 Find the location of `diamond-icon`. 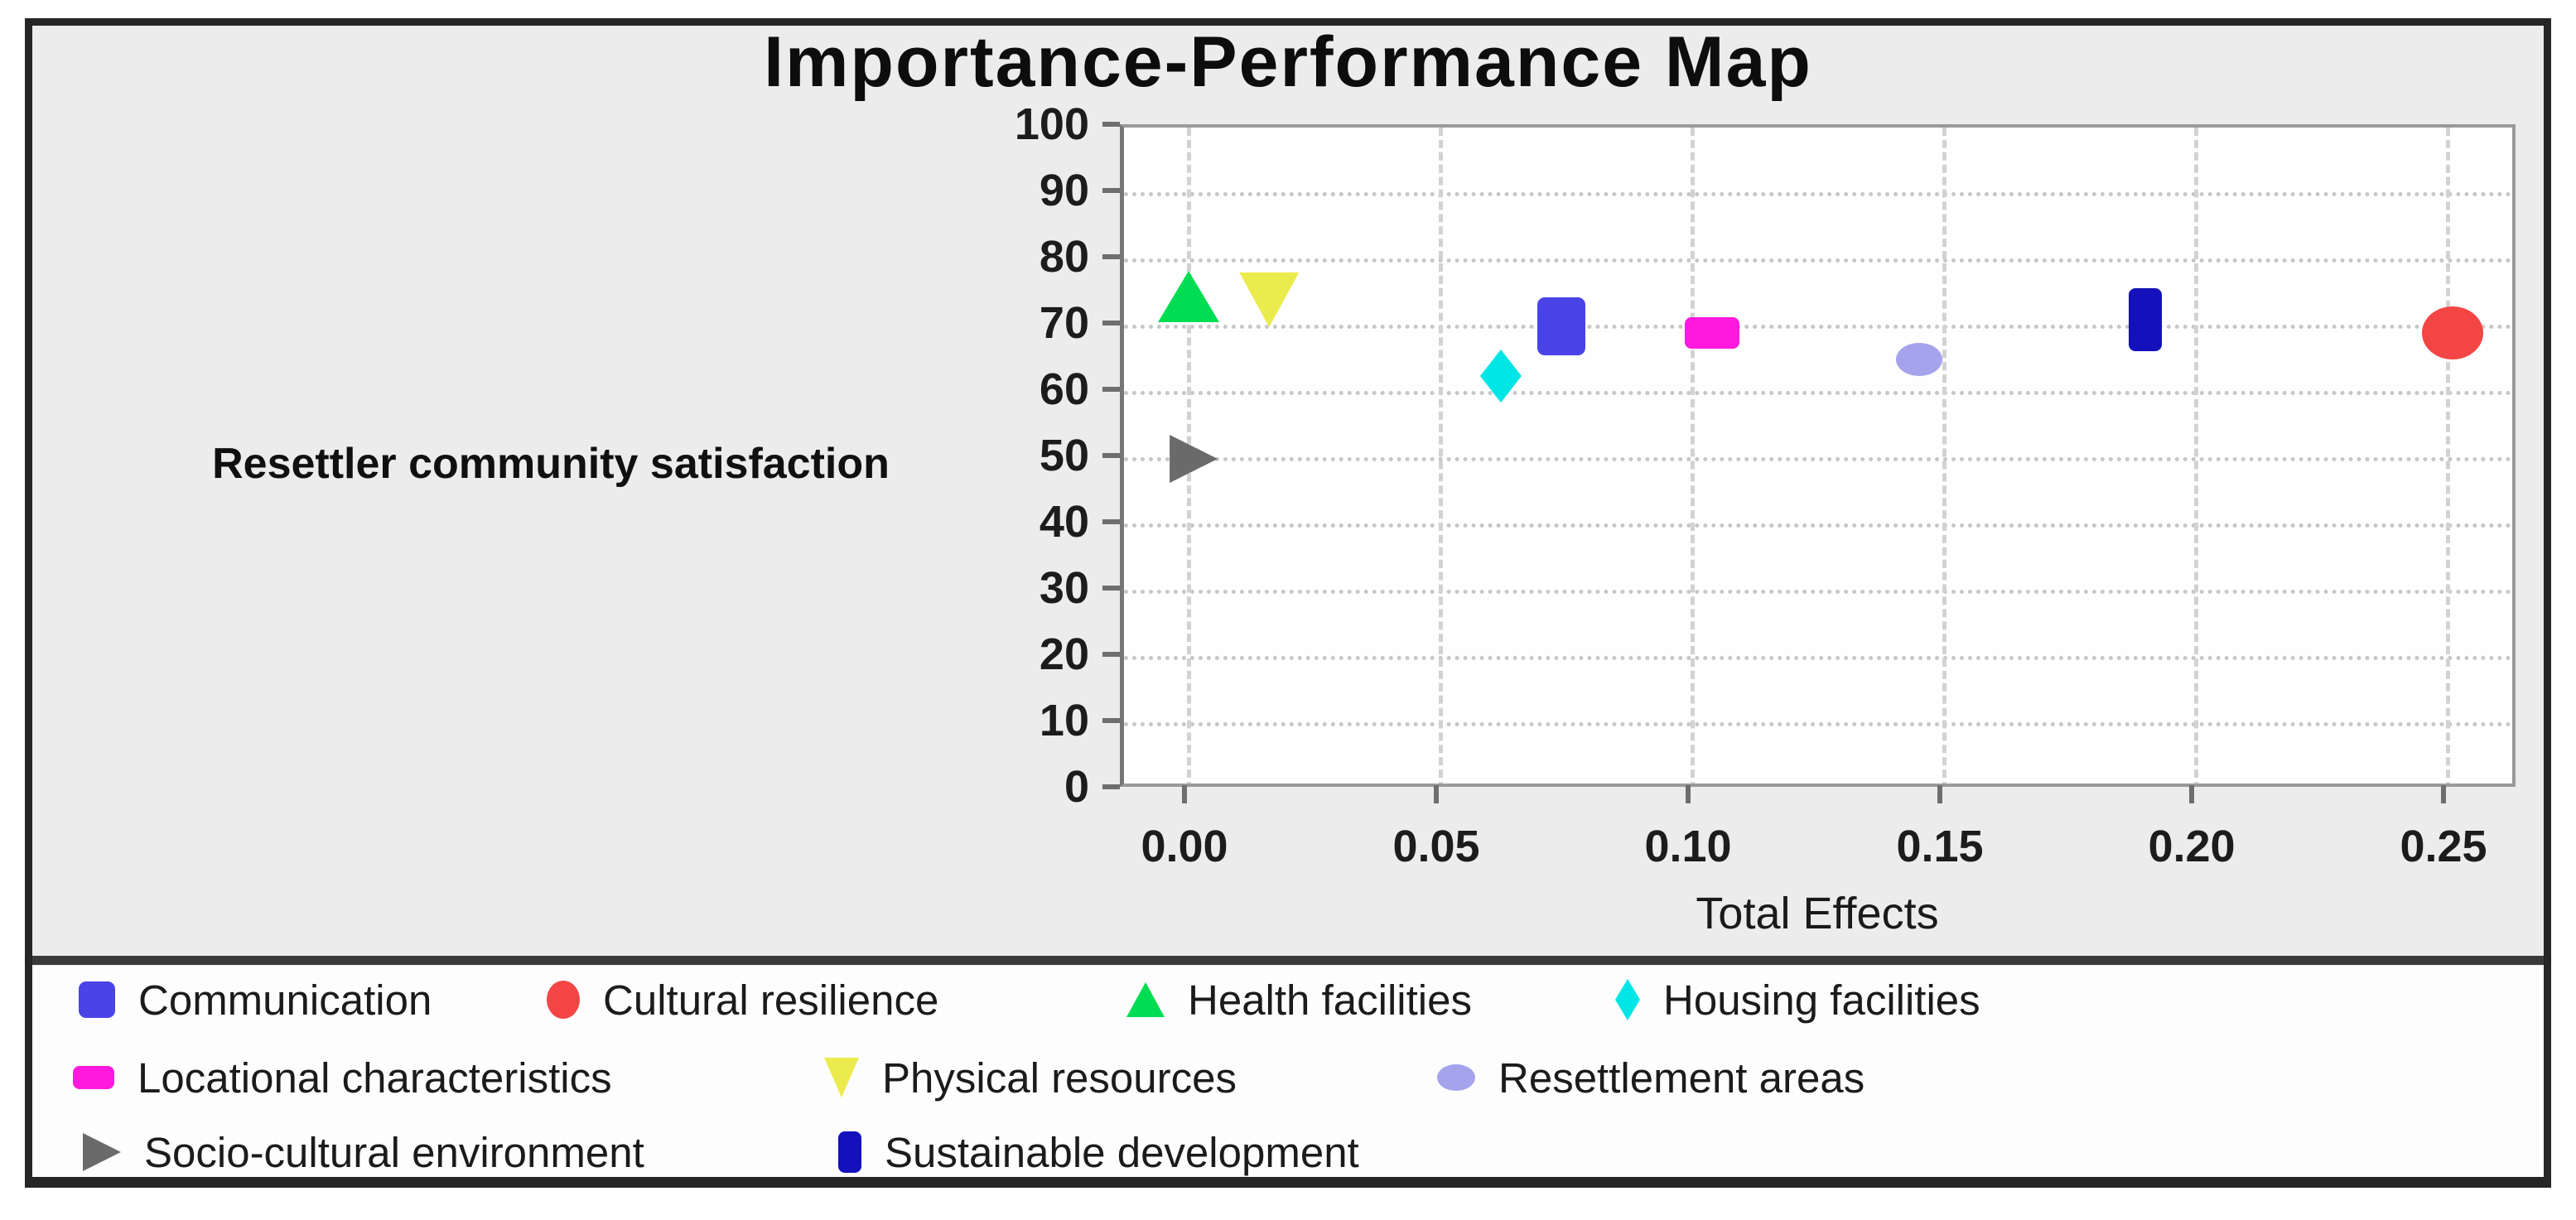

diamond-icon is located at coordinates (1628, 1000).